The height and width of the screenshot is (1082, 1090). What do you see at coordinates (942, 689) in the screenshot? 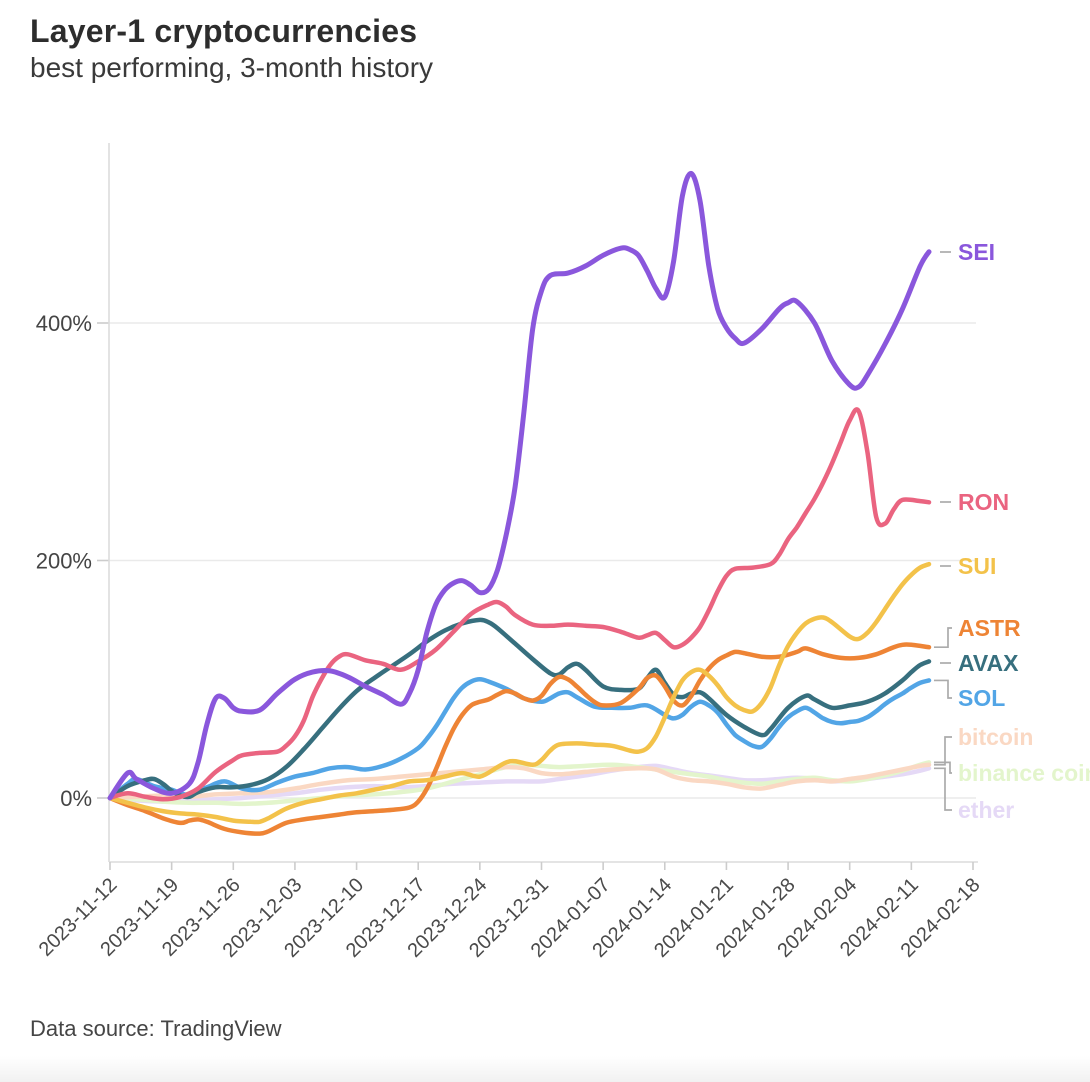
I see `label-connector-SOL` at bounding box center [942, 689].